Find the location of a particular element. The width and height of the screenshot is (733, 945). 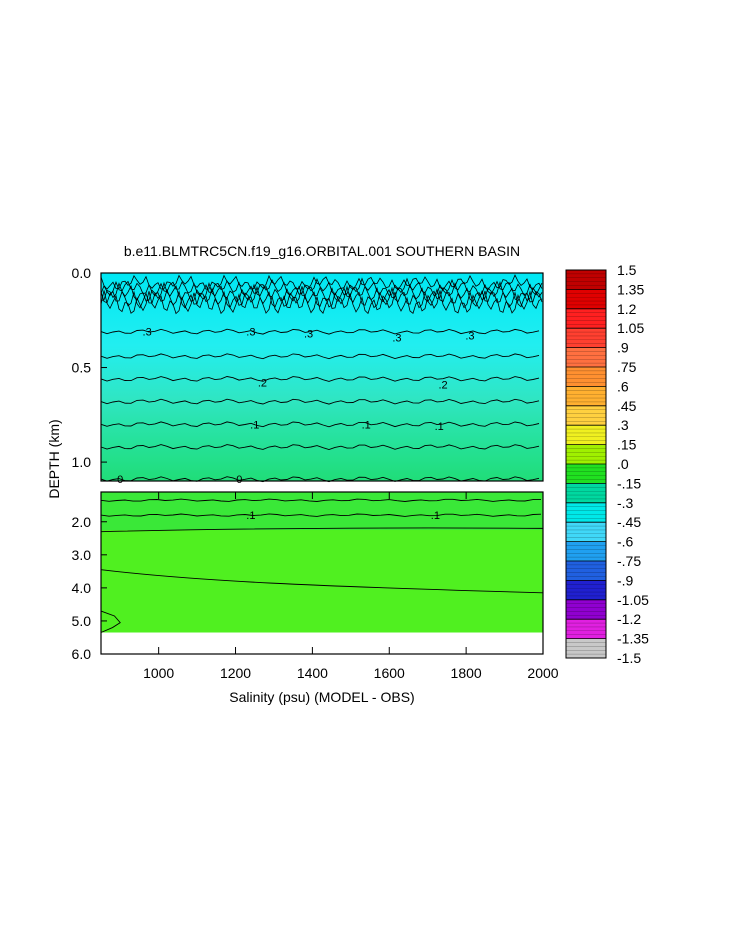

upper-contour-label-7: .1 is located at coordinates (254, 425).